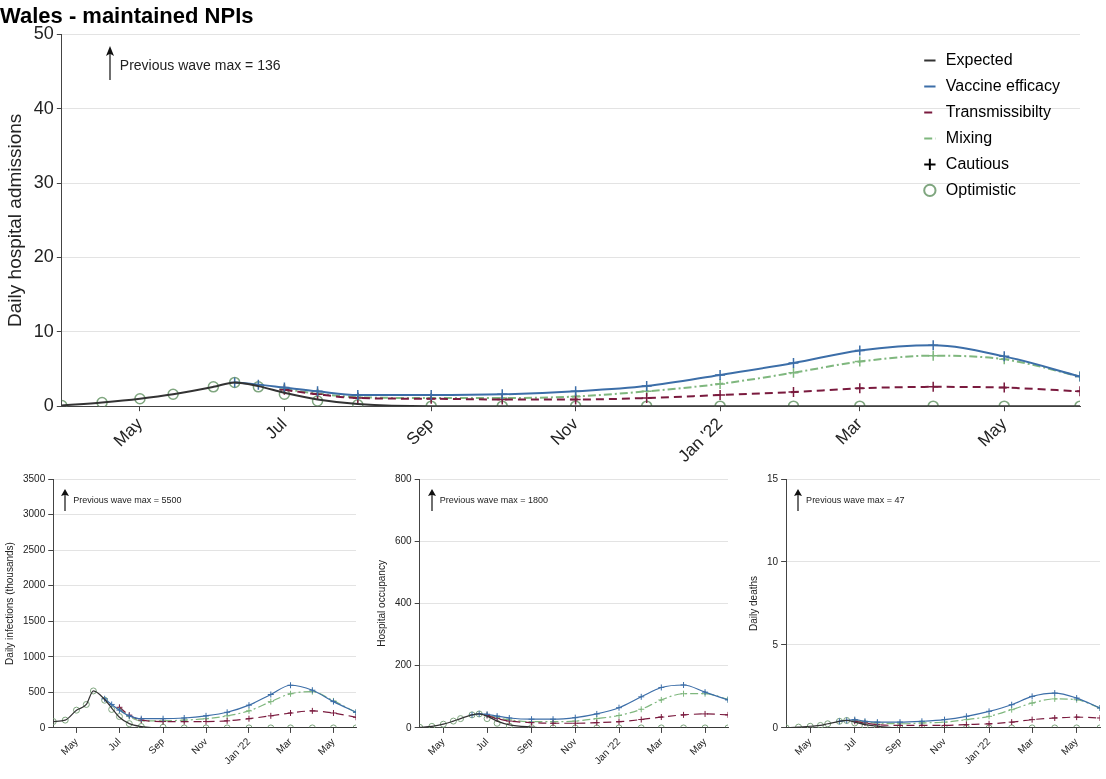  What do you see at coordinates (200, 65) in the screenshot?
I see `annotation: Previous wave max = 136` at bounding box center [200, 65].